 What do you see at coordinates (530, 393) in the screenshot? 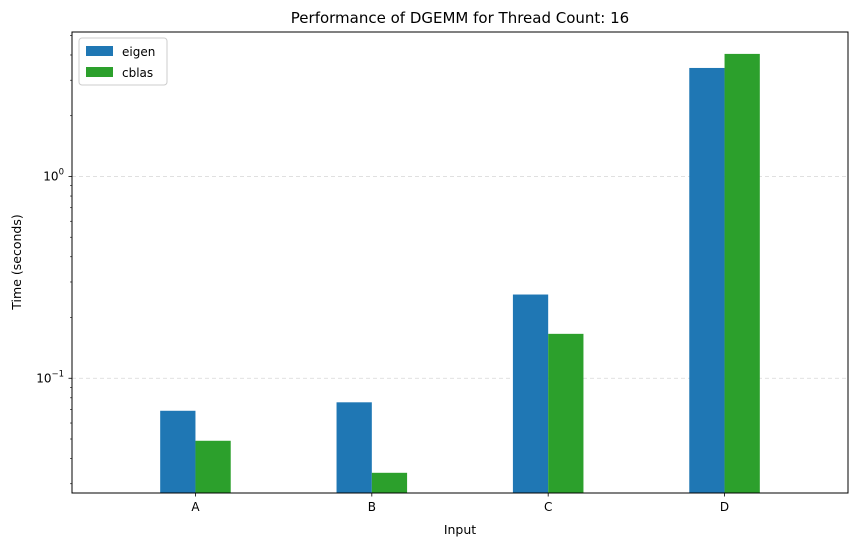
I see `bar-eigen-C` at bounding box center [530, 393].